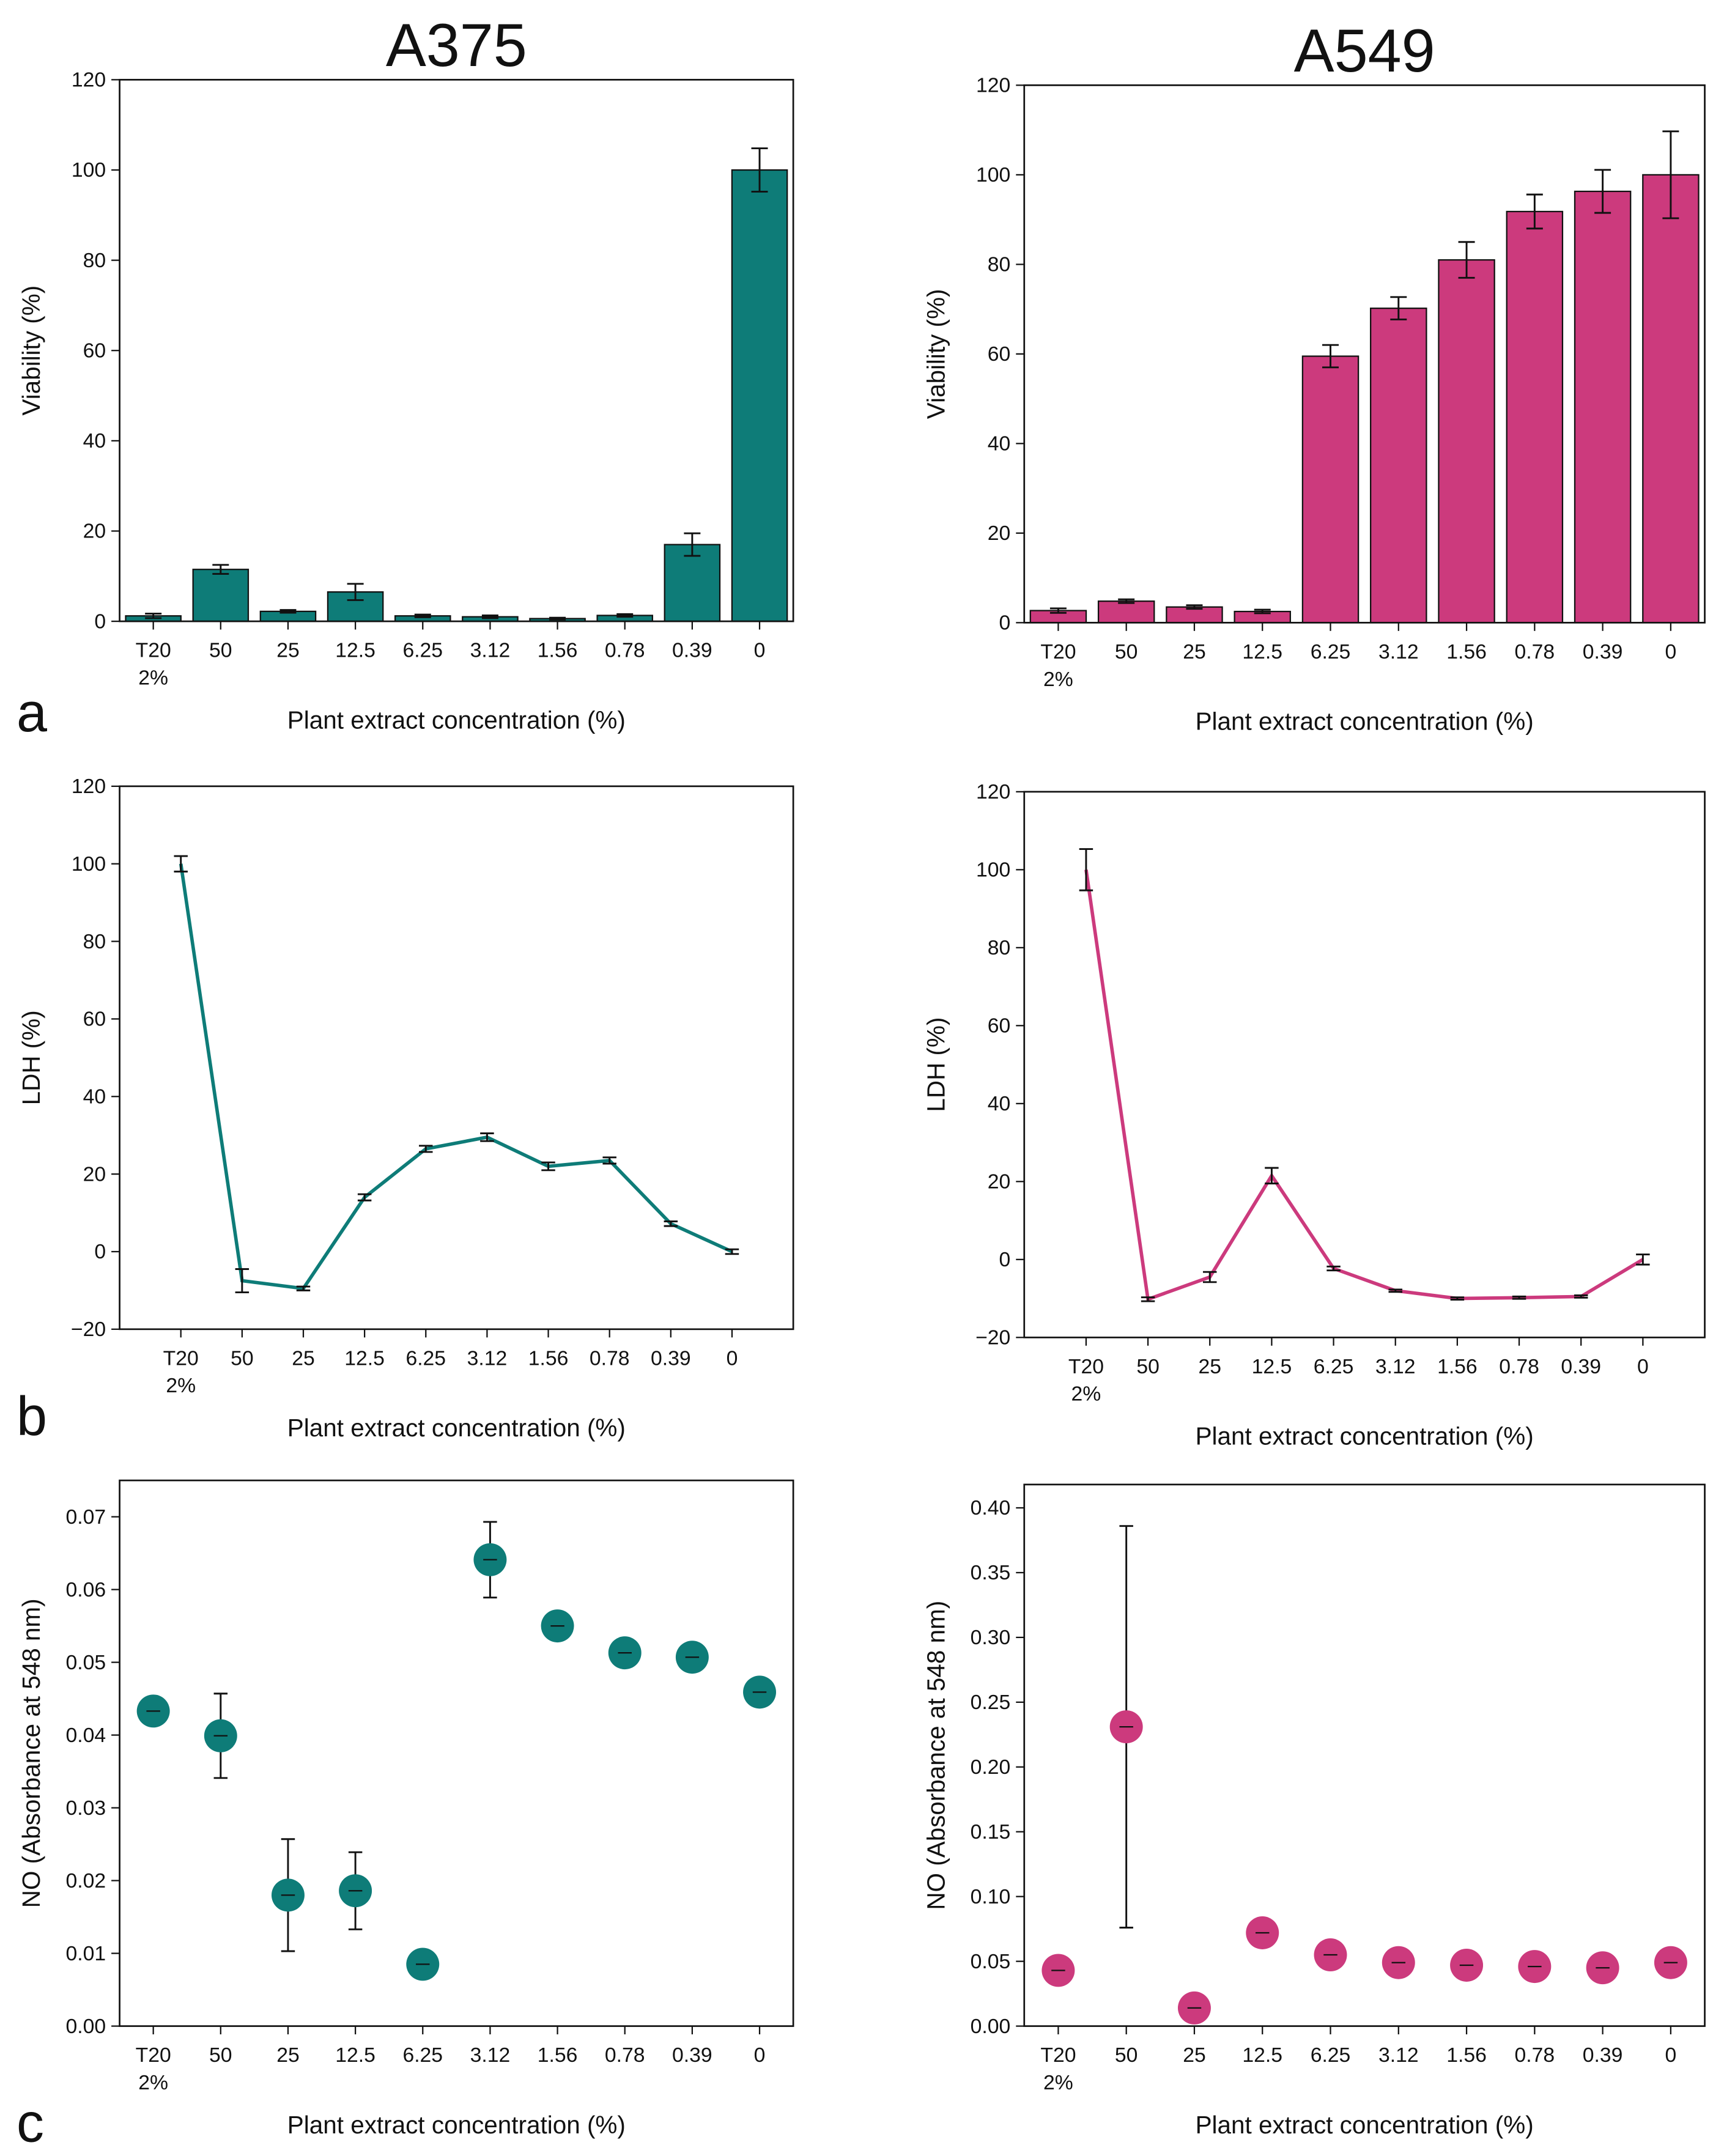 This screenshot has height=2156, width=1724. I want to click on y-tick-label: 0.01, so click(86, 1953).